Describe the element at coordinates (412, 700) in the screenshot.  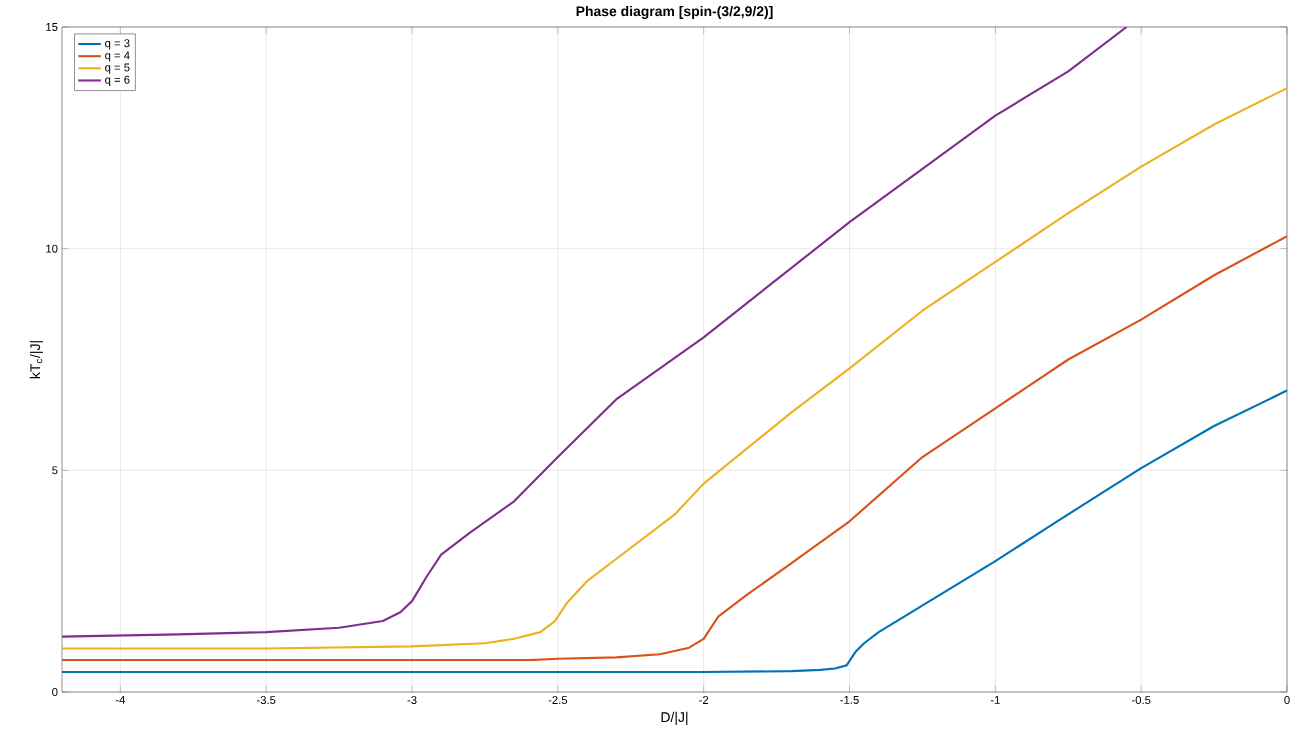
I see `x-tick-label: -3` at that location.